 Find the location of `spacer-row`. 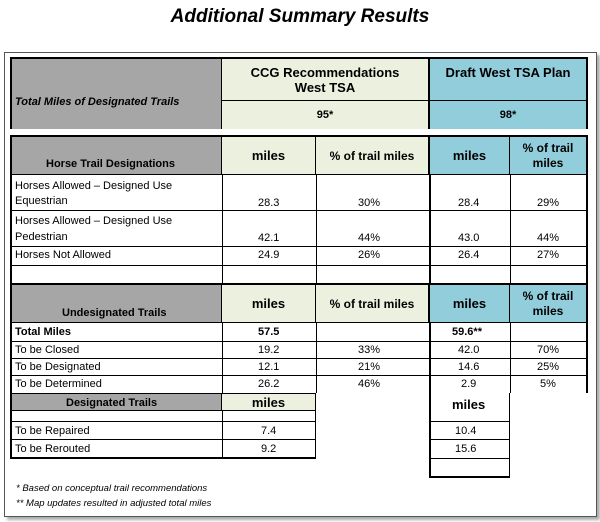

spacer-row is located at coordinates (299, 274).